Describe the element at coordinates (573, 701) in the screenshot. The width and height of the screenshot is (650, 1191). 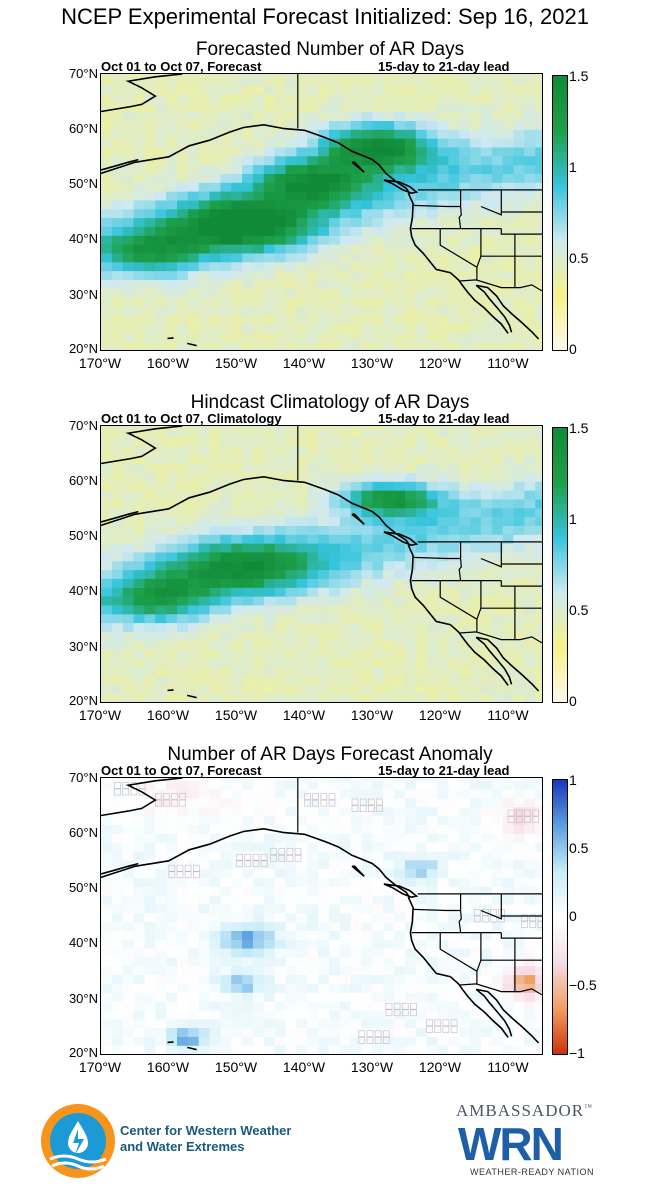
I see `colorbar-tick-label: 0` at that location.